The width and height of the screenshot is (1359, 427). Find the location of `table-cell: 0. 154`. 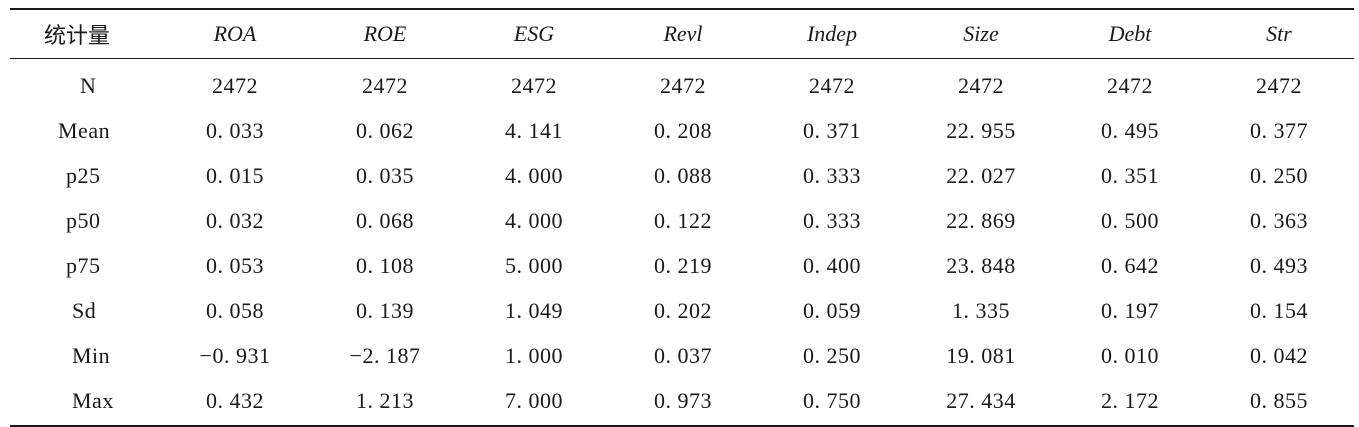

table-cell: 0. 154 is located at coordinates (1279, 310).